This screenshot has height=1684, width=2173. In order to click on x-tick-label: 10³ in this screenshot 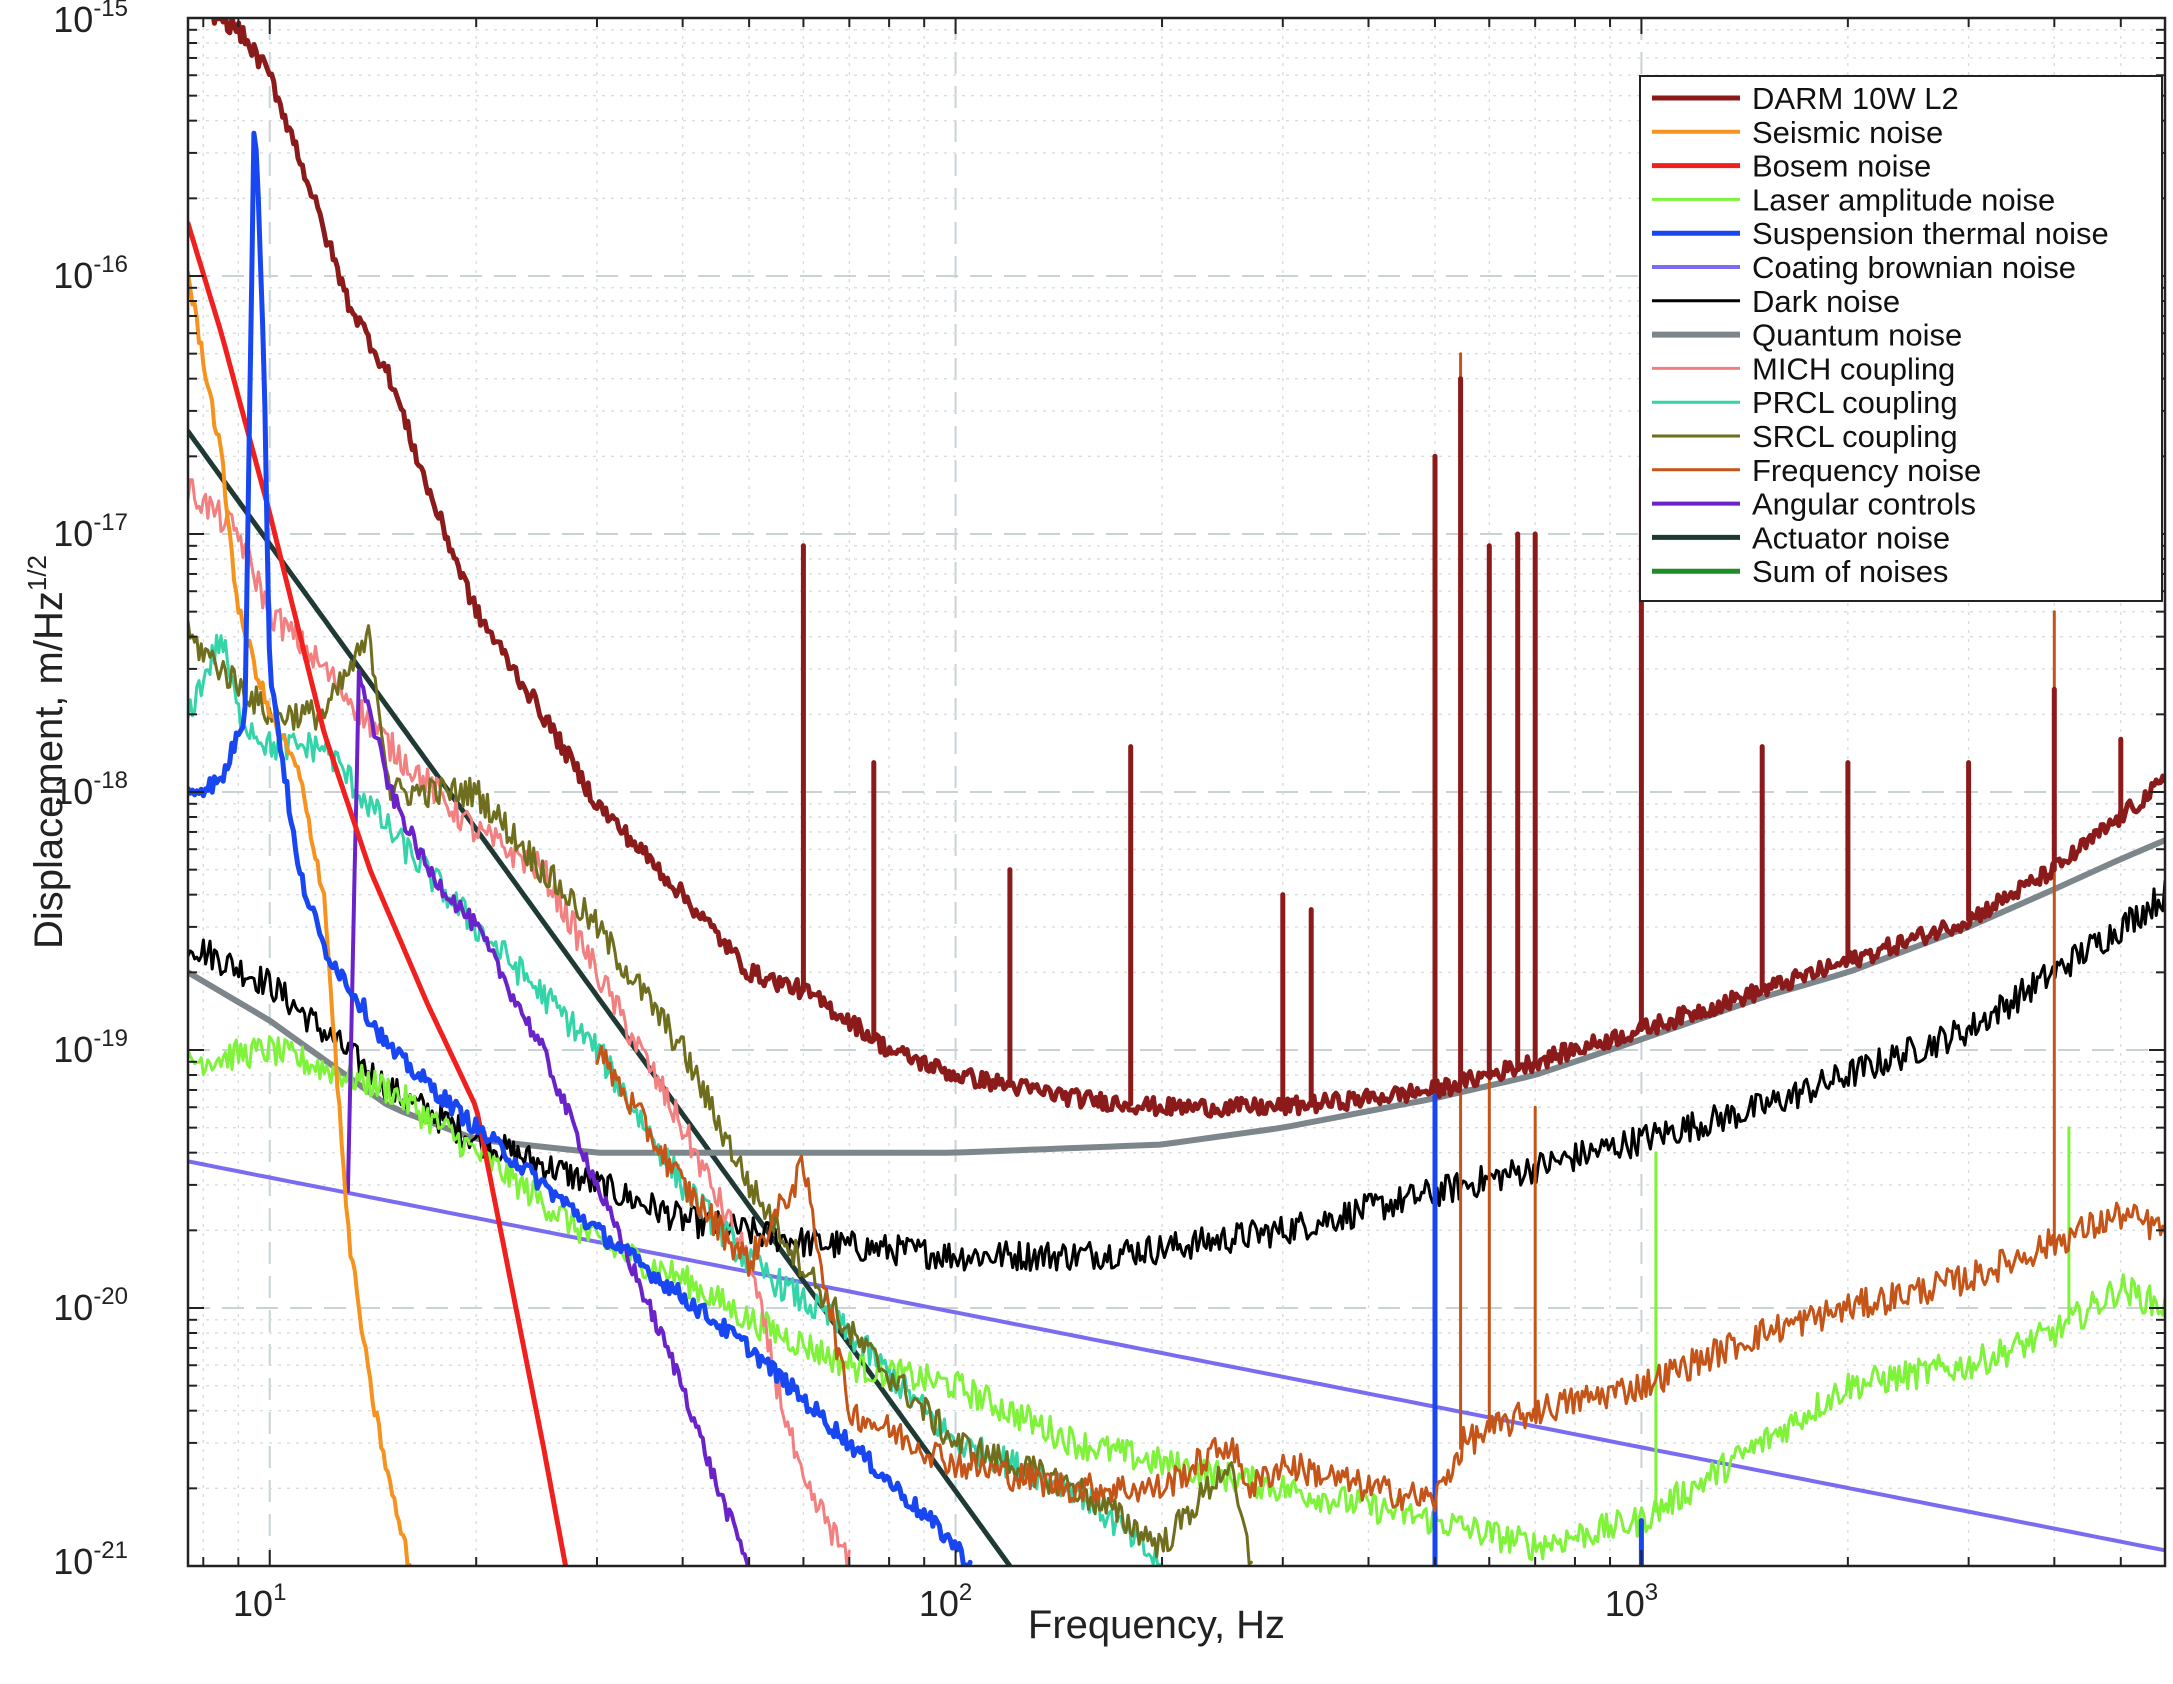, I will do `click(1631, 1601)`.